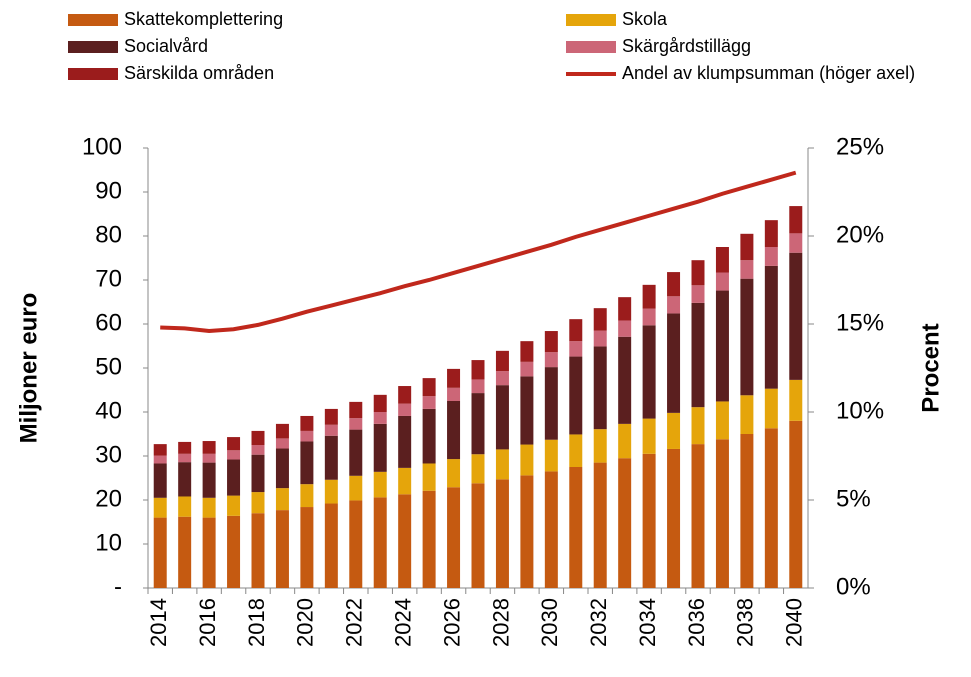 The image size is (971, 677). What do you see at coordinates (930, 367) in the screenshot?
I see `y2-axis-title: Procent` at bounding box center [930, 367].